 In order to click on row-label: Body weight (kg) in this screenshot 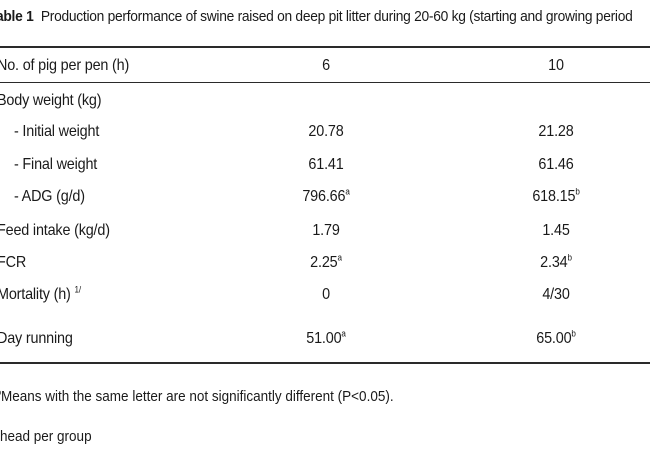, I will do `click(51, 101)`.